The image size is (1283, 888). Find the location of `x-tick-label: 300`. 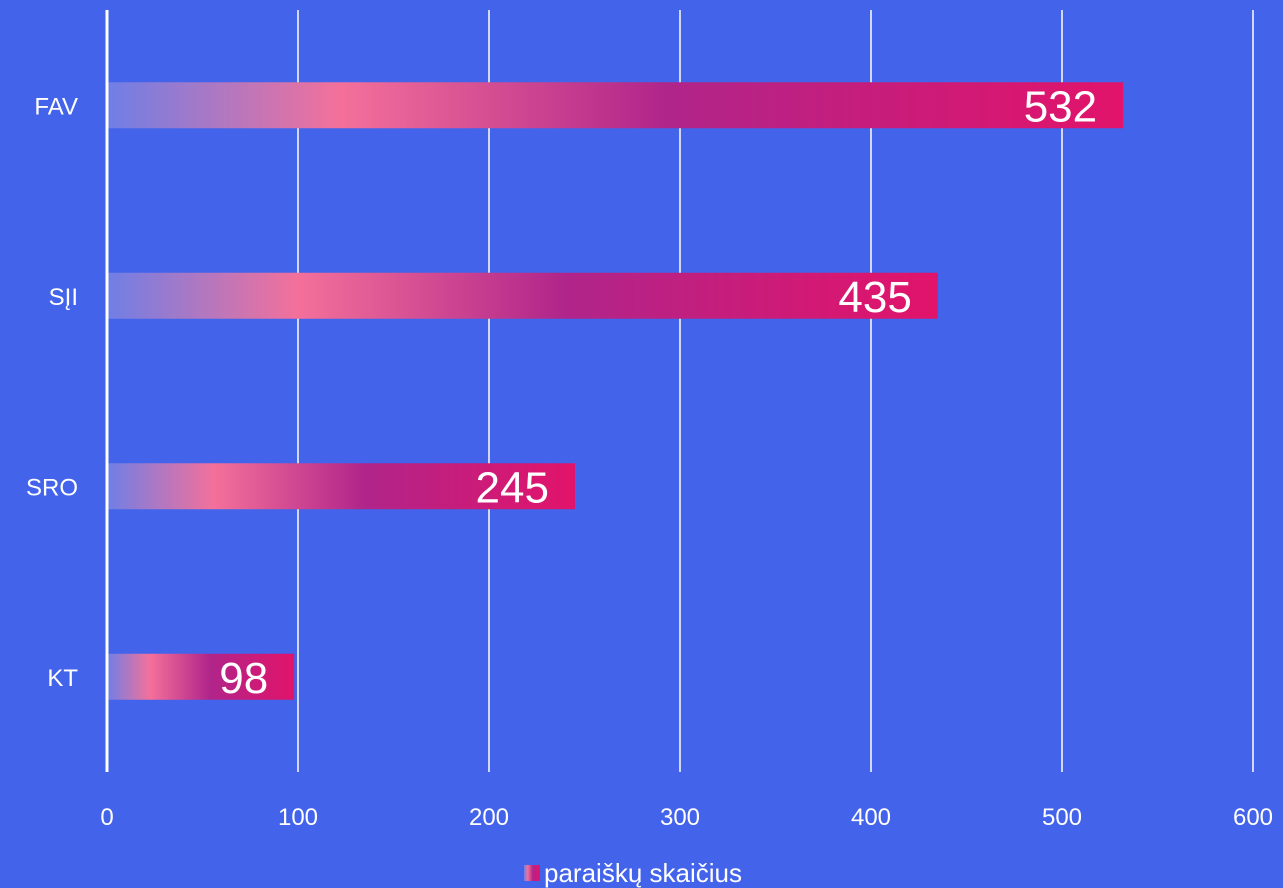

x-tick-label: 300 is located at coordinates (680, 817).